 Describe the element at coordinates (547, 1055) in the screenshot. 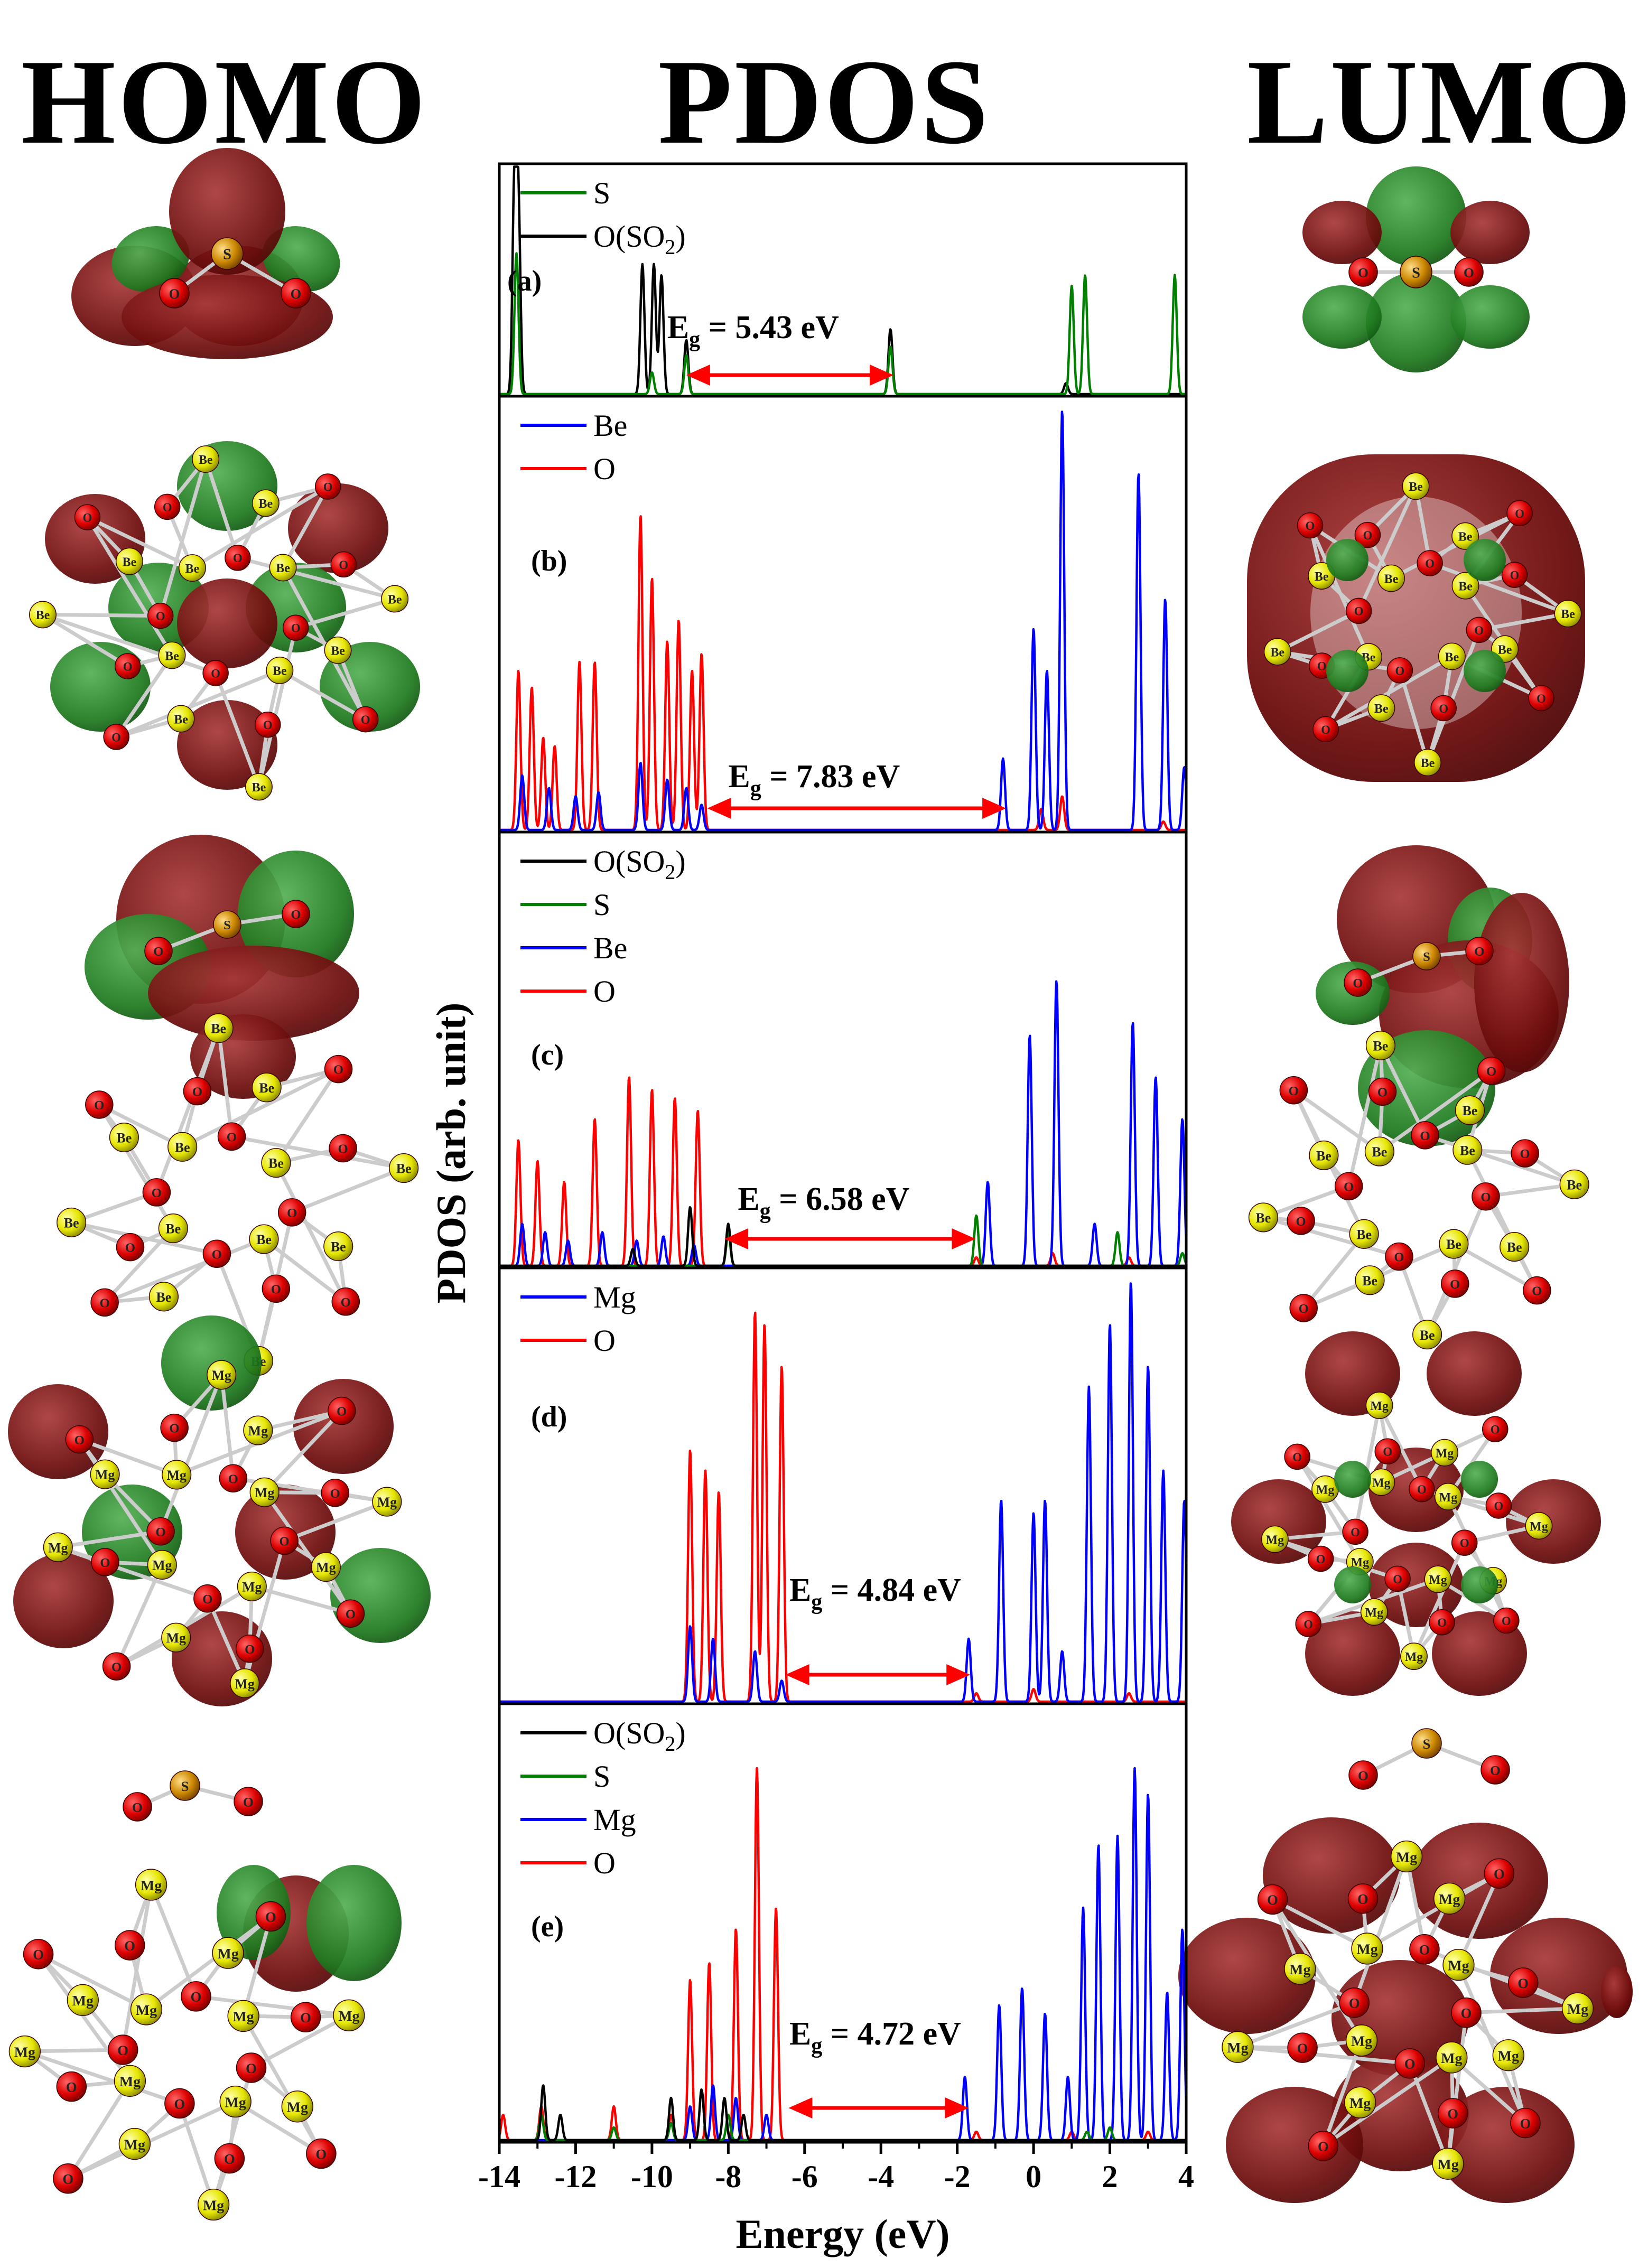

I see `panel-label: (c)` at that location.